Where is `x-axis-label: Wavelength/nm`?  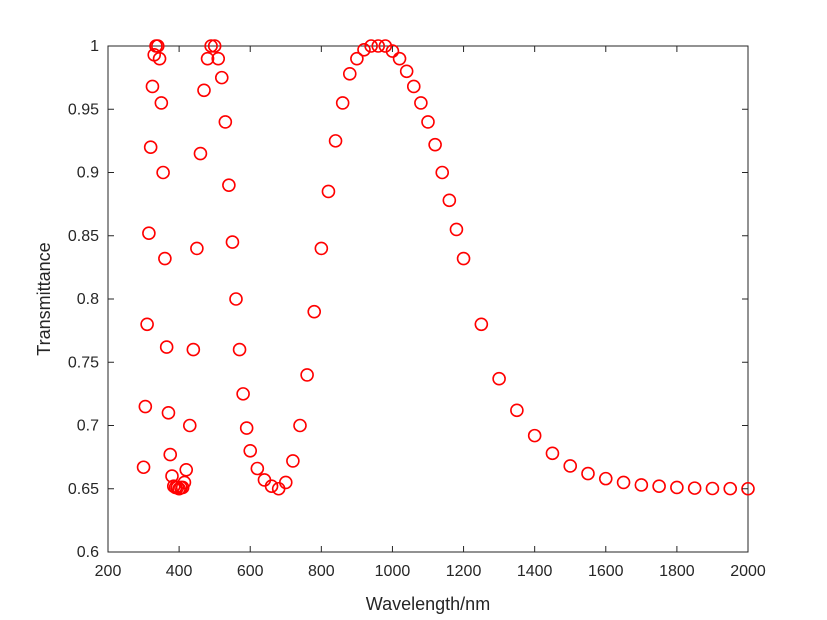
x-axis-label: Wavelength/nm is located at coordinates (428, 604).